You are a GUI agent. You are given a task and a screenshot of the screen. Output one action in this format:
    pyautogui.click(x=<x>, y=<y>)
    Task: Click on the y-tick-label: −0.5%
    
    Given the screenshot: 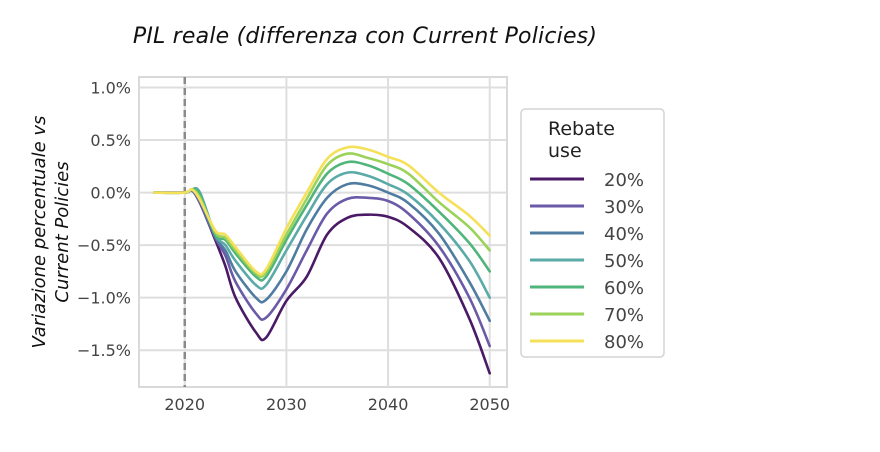 What is the action you would take?
    pyautogui.click(x=104, y=245)
    